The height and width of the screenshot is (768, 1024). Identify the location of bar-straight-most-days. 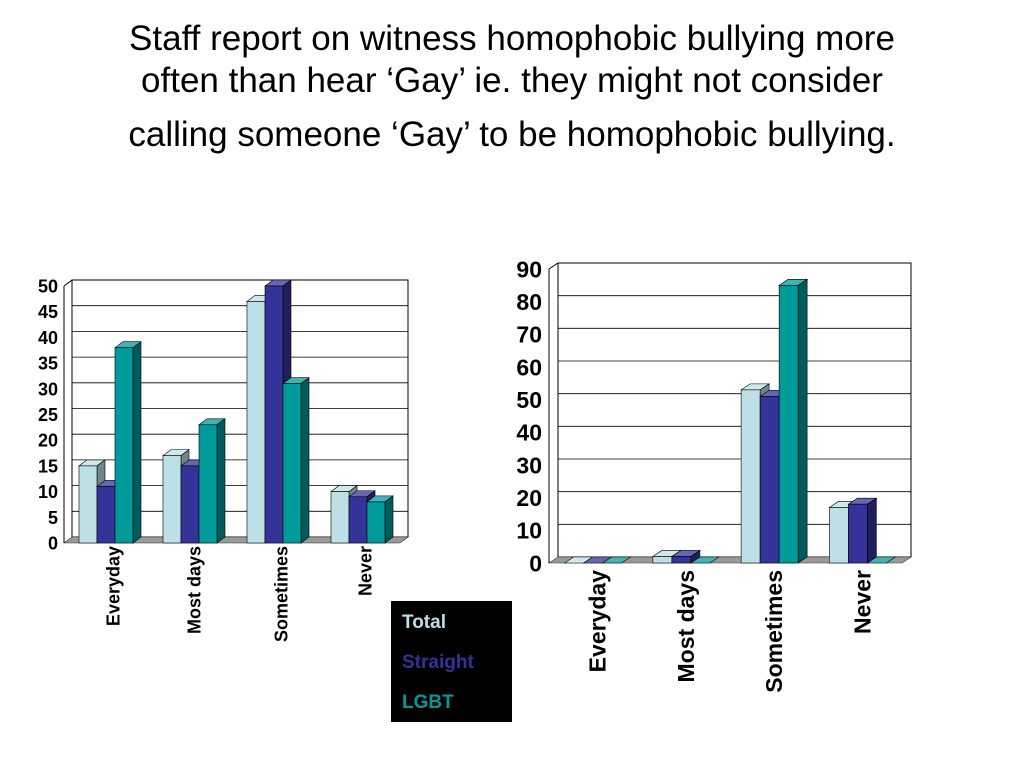
(685, 556).